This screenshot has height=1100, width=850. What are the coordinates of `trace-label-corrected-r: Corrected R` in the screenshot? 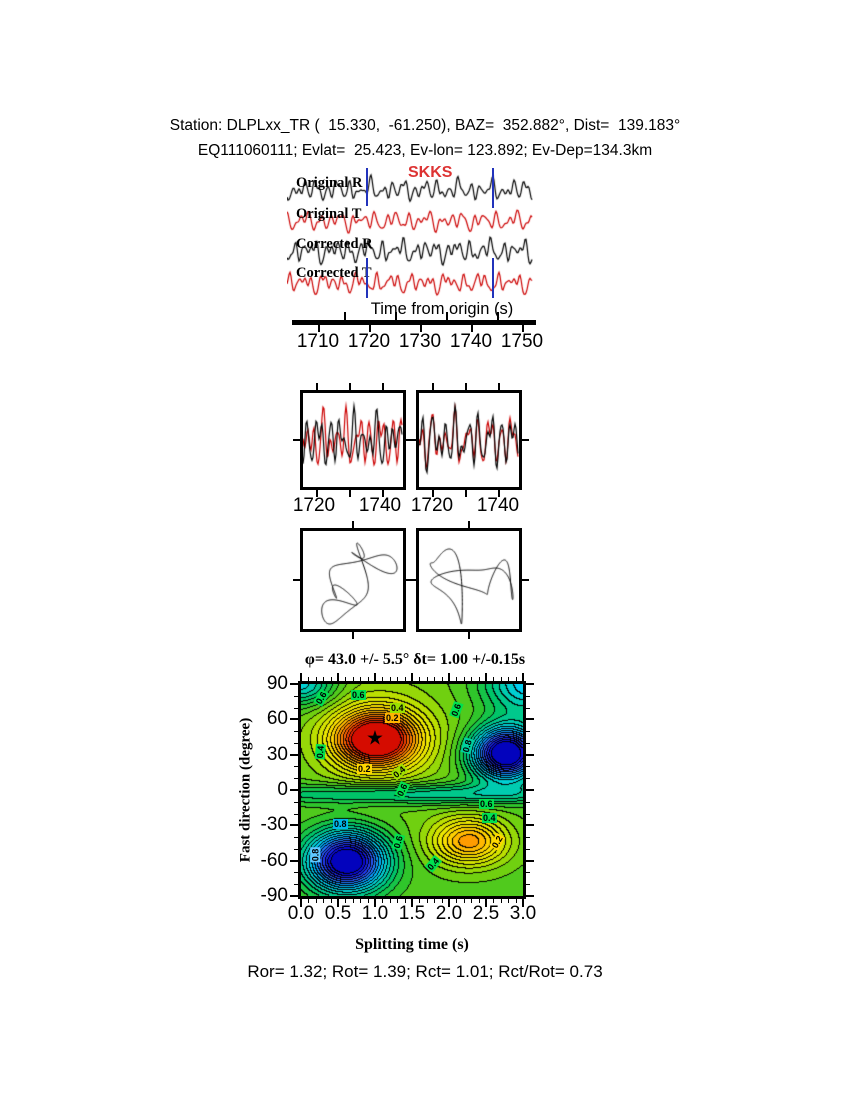 It's located at (334, 244).